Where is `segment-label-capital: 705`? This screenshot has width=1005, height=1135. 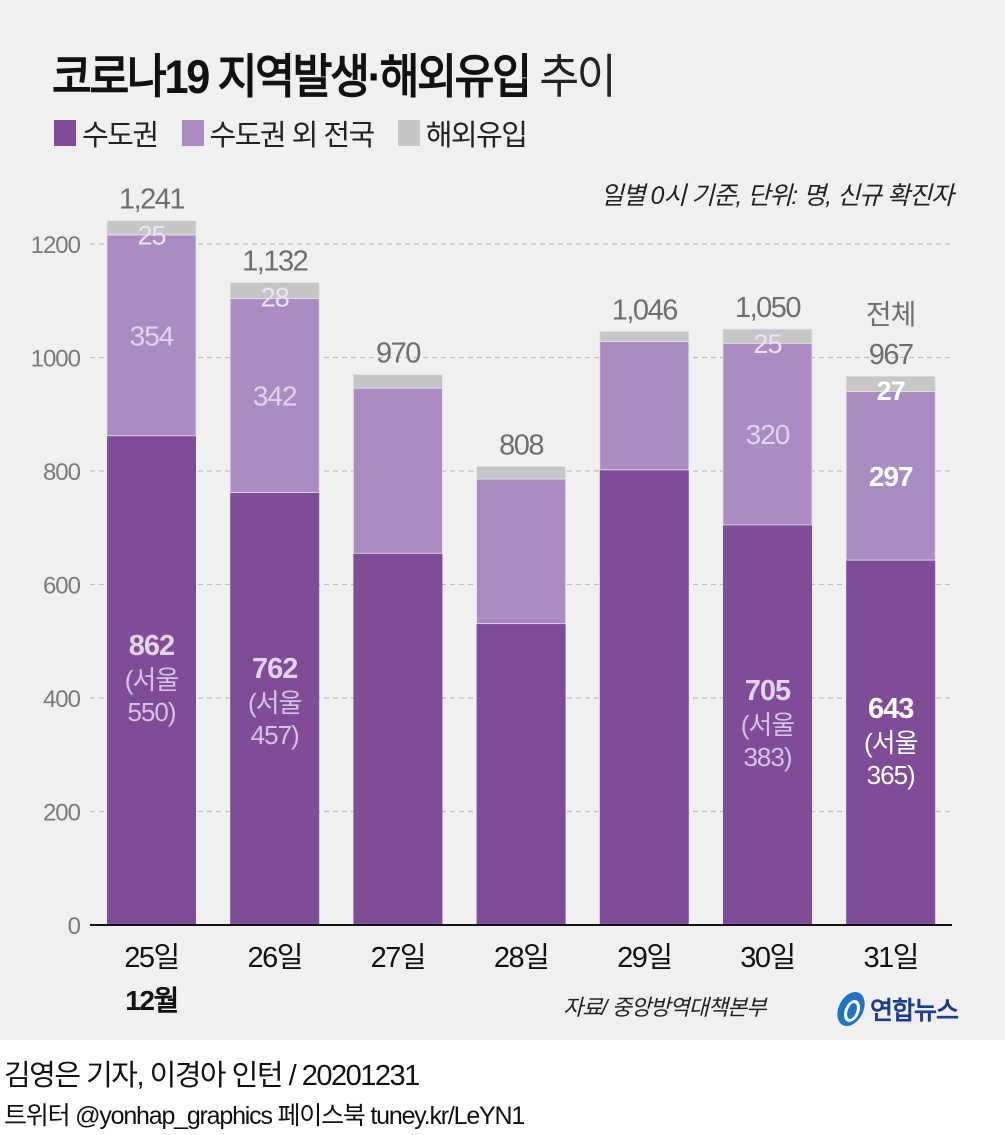 segment-label-capital: 705 is located at coordinates (768, 691).